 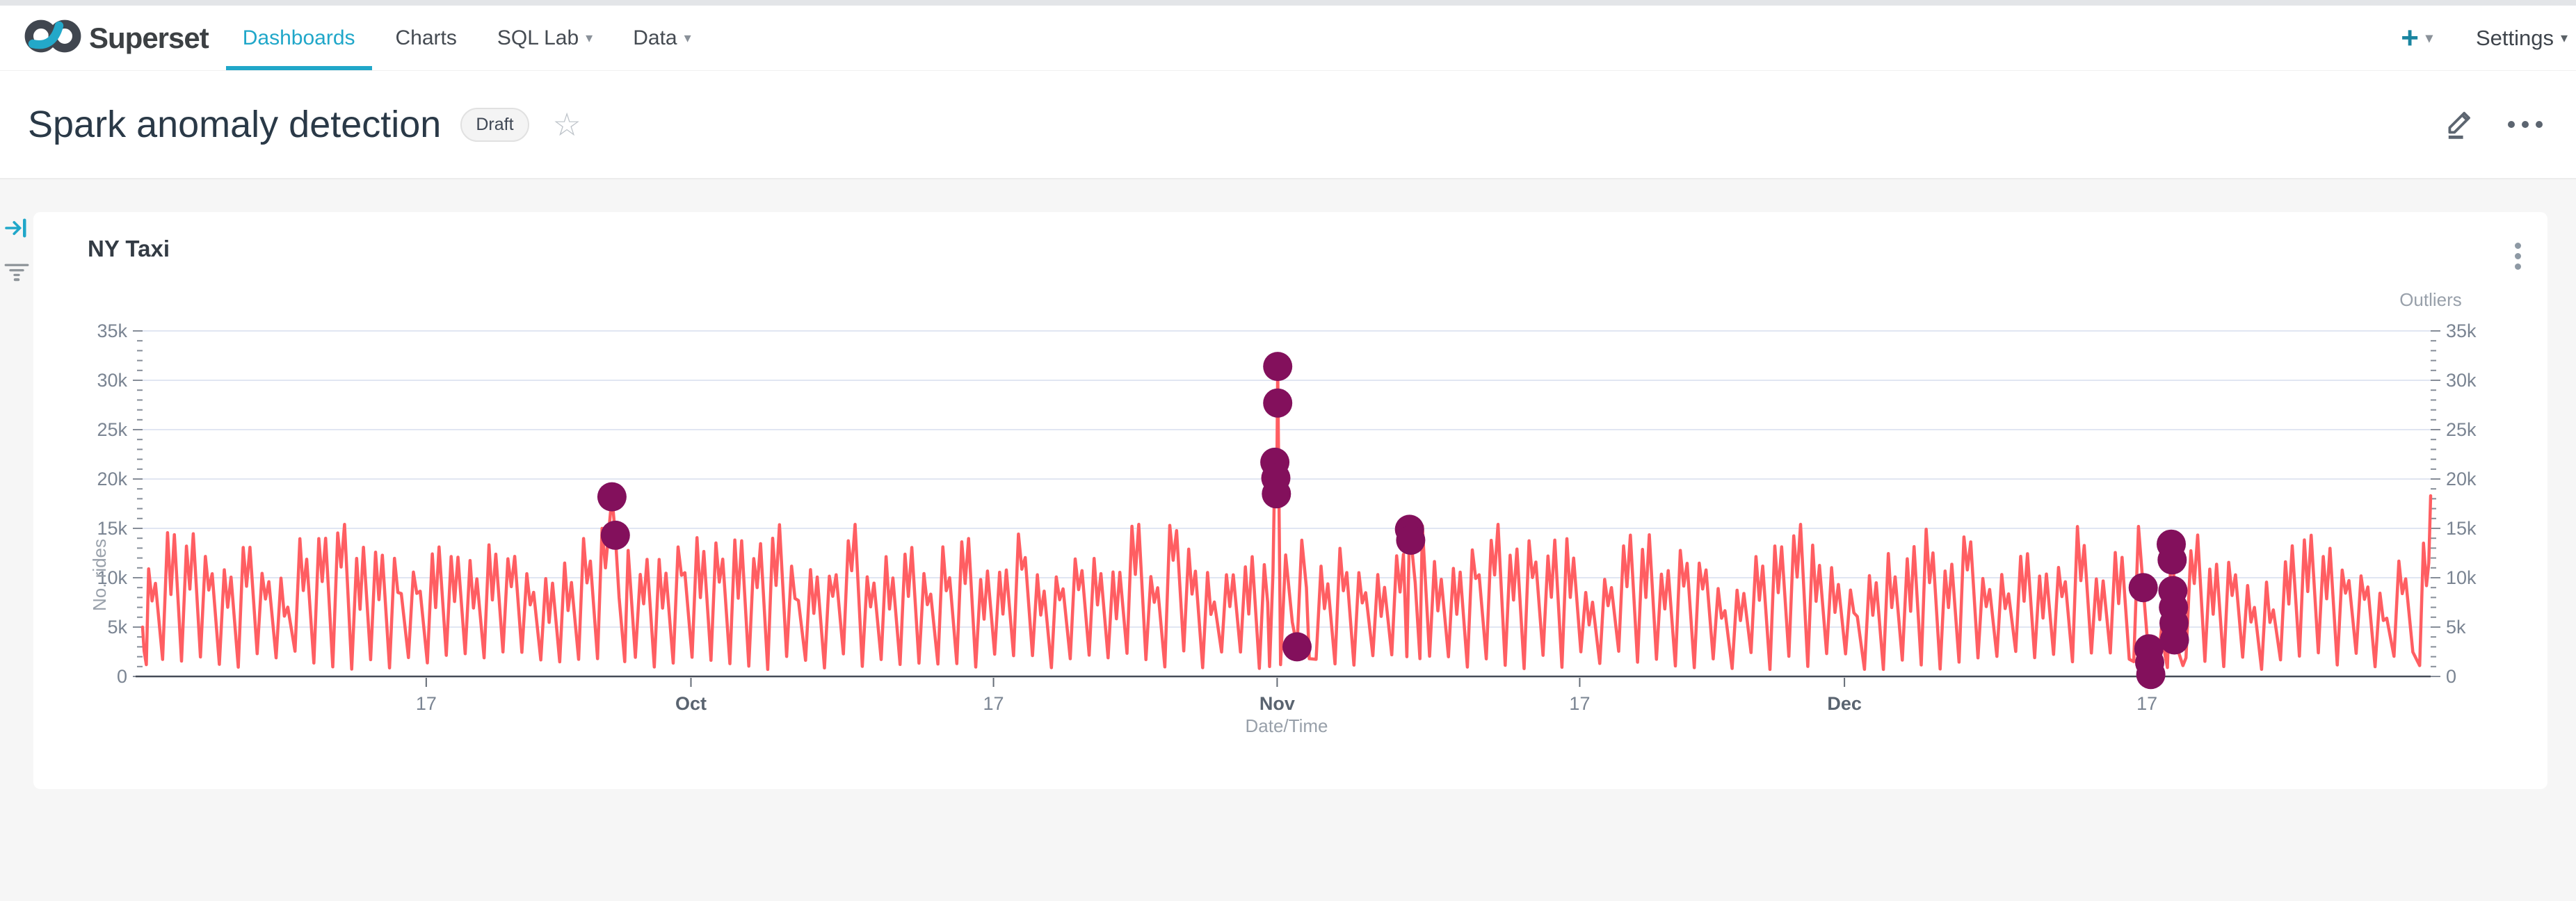 What do you see at coordinates (112, 330) in the screenshot?
I see `y-tick-label-left: 35k` at bounding box center [112, 330].